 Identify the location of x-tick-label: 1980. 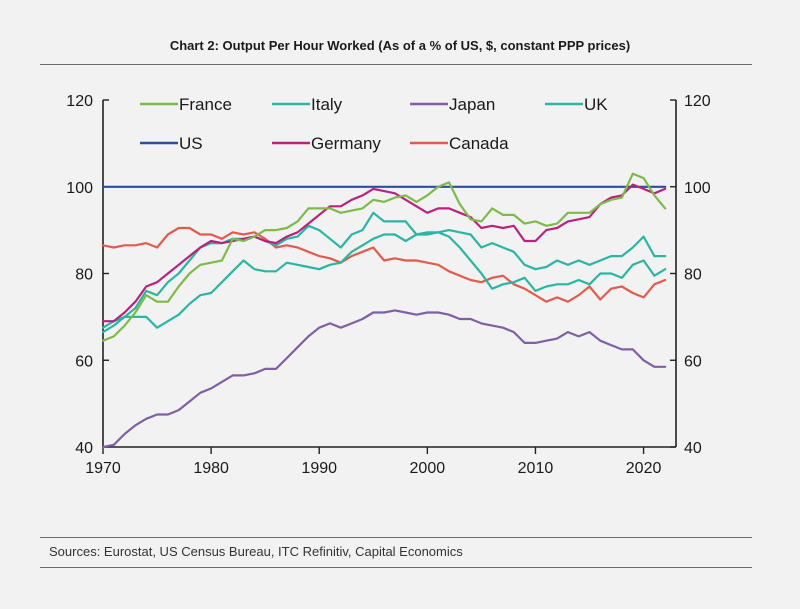
(211, 468).